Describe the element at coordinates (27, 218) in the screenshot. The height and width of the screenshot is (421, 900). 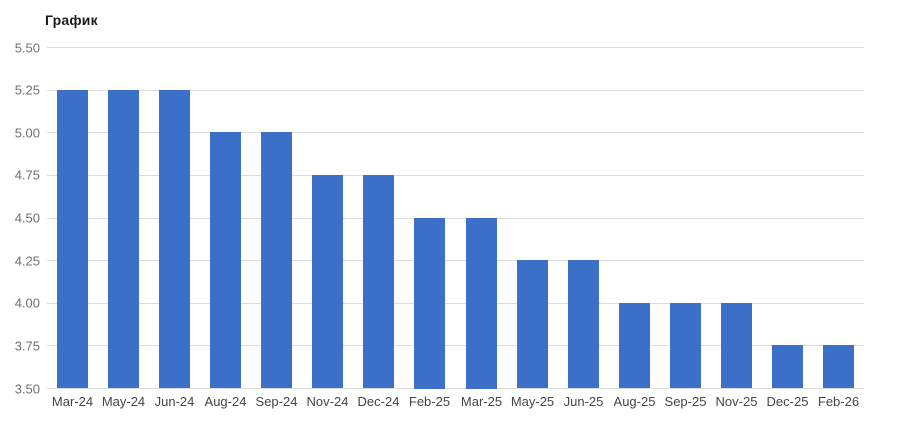
I see `y-axis-tick-label: 4.50` at that location.